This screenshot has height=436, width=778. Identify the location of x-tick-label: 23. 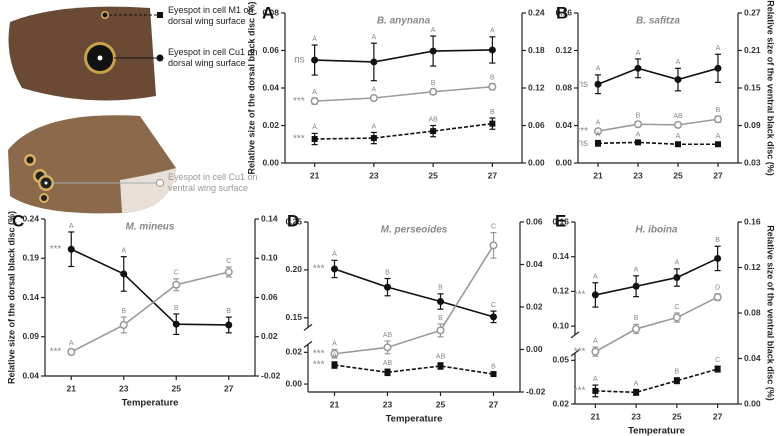
(388, 404).